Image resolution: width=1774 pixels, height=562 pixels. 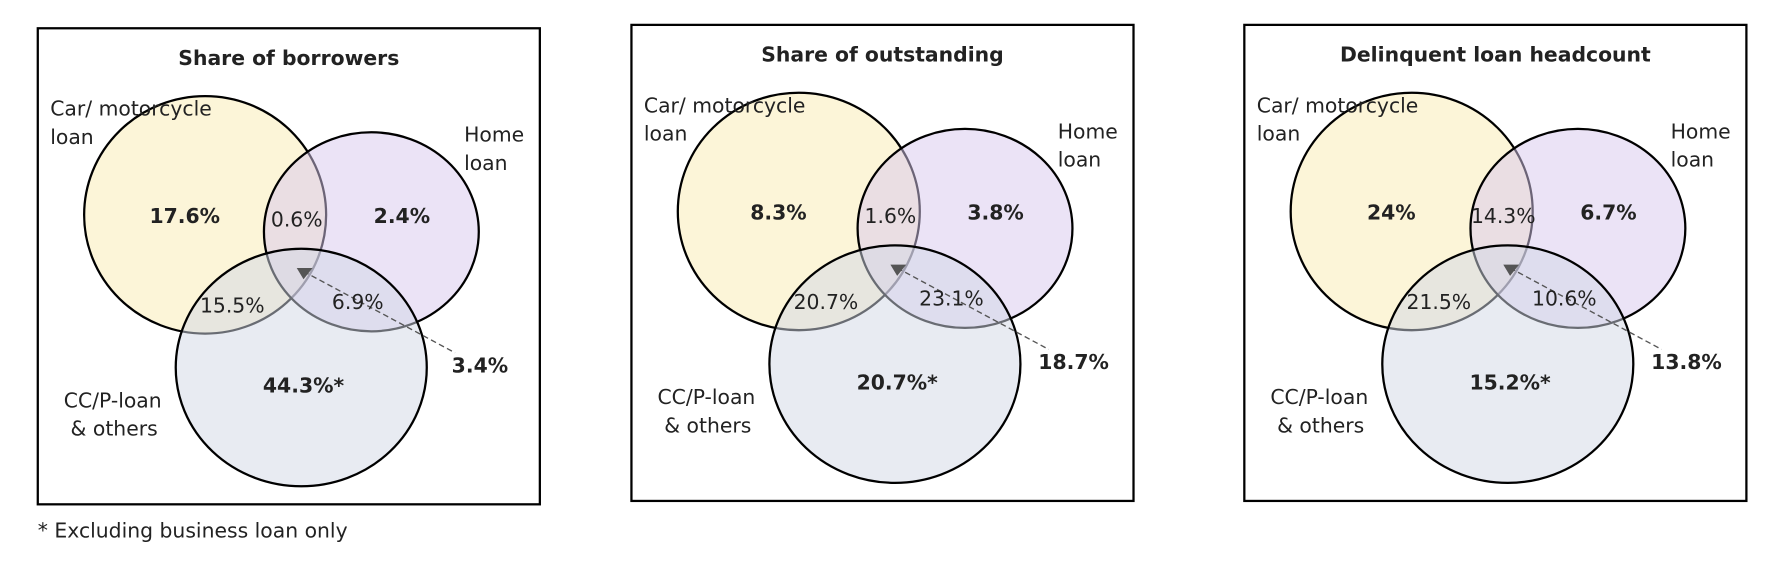 What do you see at coordinates (304, 386) in the screenshot?
I see `region-value: 44.3%*` at bounding box center [304, 386].